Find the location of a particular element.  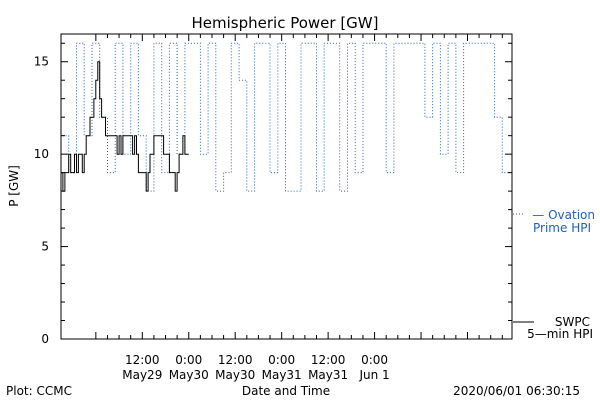

legend-swpc-label-2: 5—min HPI is located at coordinates (560, 334).